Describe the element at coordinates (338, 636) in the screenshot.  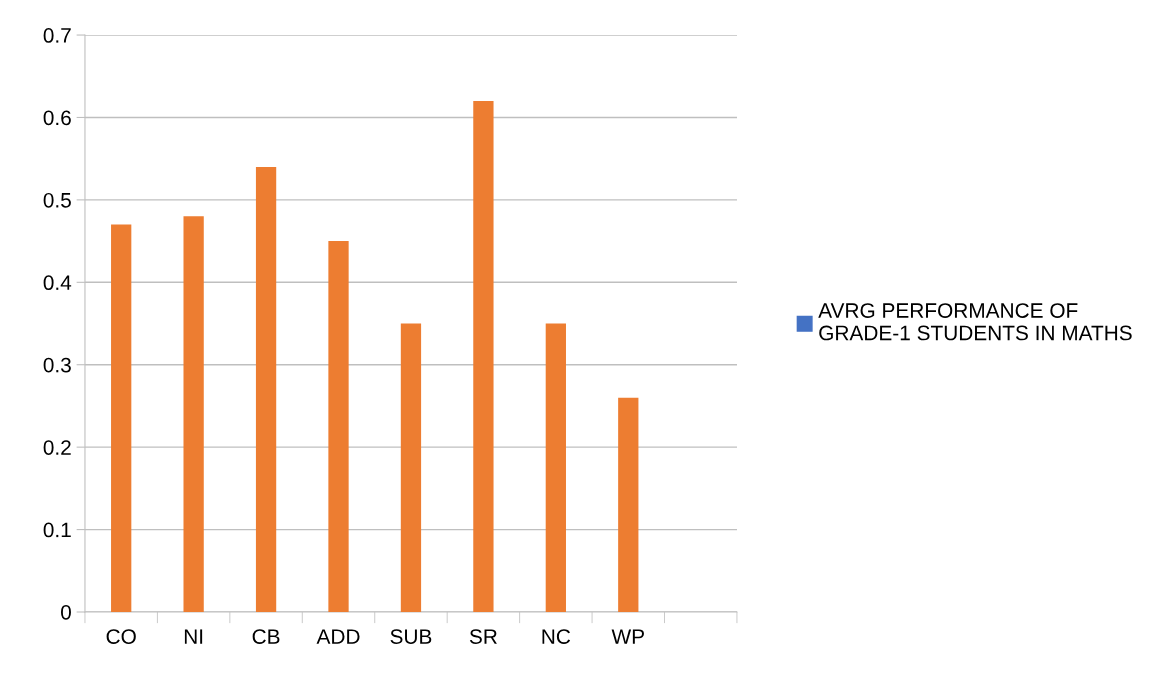
I see `x-tick-label: ADD` at that location.